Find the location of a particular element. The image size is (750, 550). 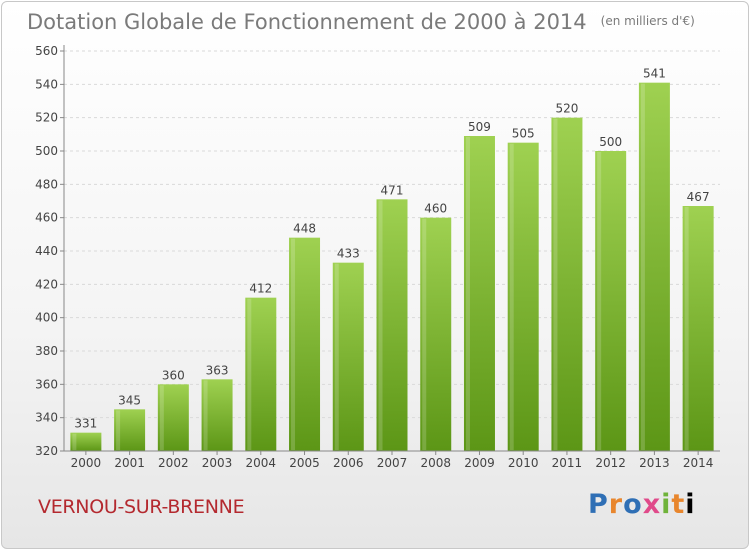

bar-2014 is located at coordinates (698, 328).